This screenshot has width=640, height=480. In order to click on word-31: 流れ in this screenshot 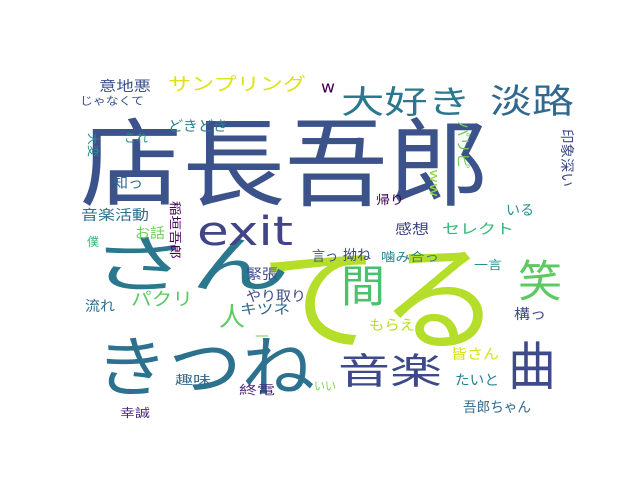, I will do `click(100, 307)`.